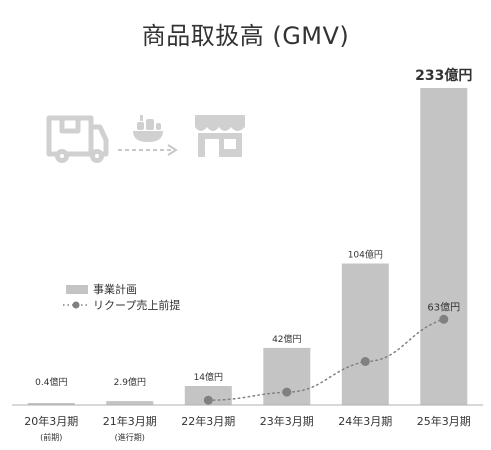 This screenshot has height=450, width=491. Describe the element at coordinates (443, 75) in the screenshot. I see `bar-value-label-6: 233億円` at that location.